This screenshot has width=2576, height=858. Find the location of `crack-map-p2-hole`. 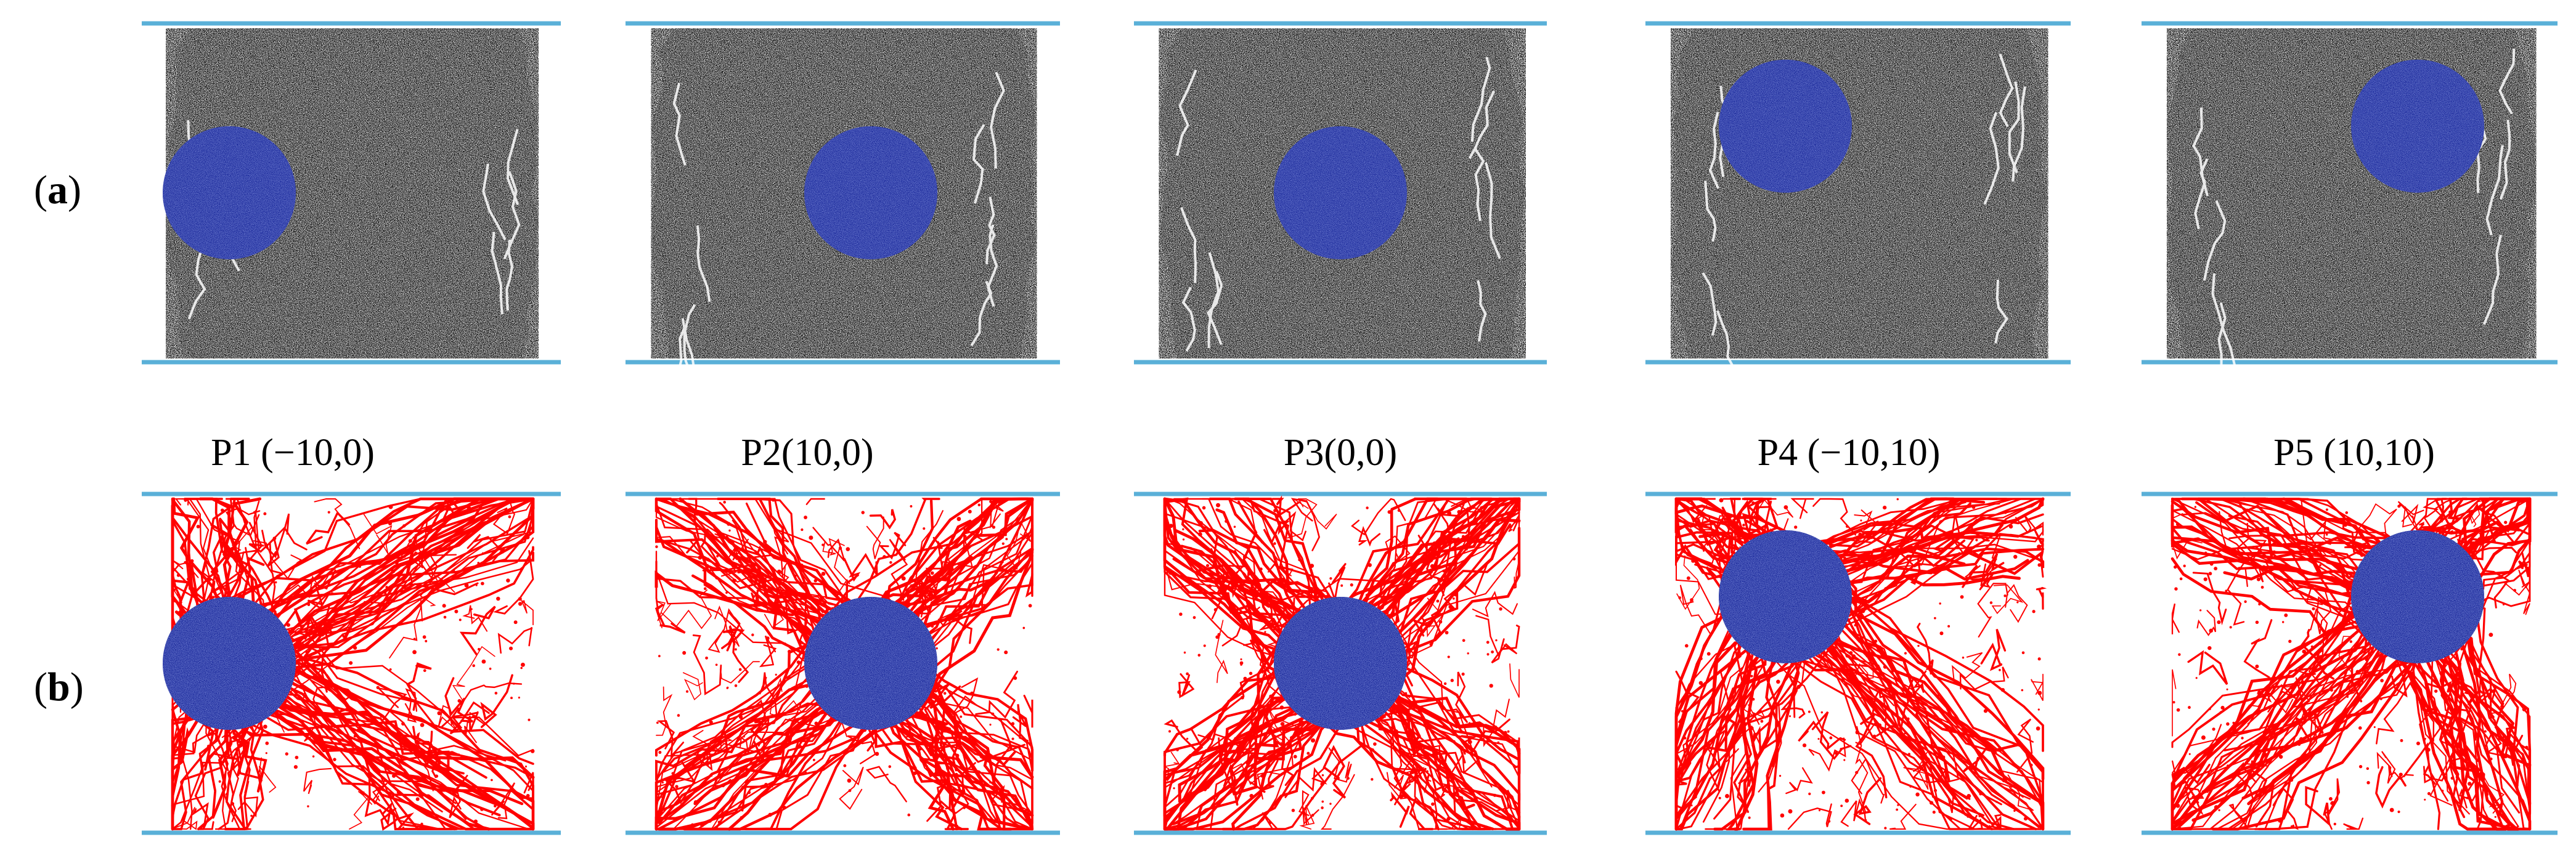

crack-map-p2-hole is located at coordinates (870, 663).